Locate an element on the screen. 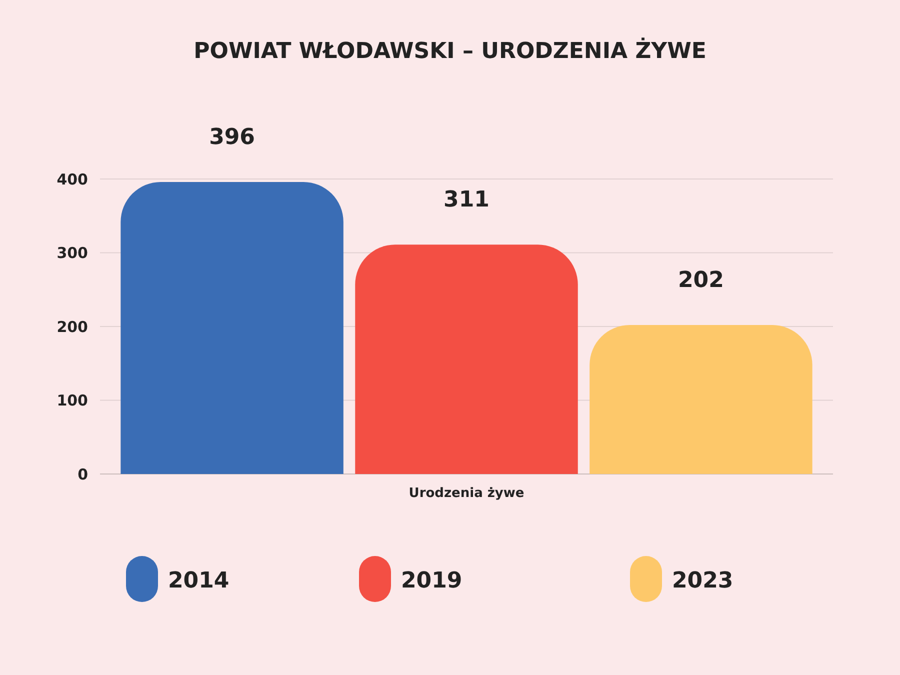 The image size is (900, 675). y-tick-label: 100 is located at coordinates (72, 401).